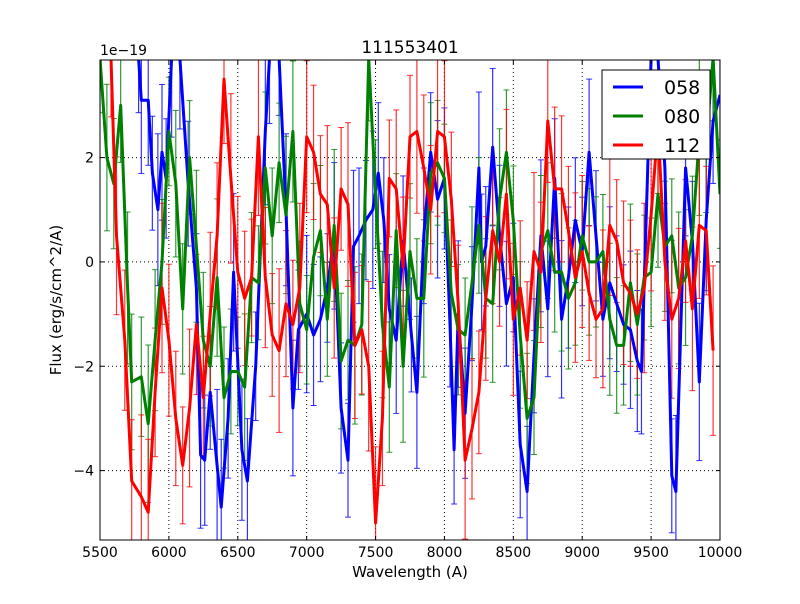 The height and width of the screenshot is (604, 800). I want to click on chart-title: 111553401, so click(409, 48).